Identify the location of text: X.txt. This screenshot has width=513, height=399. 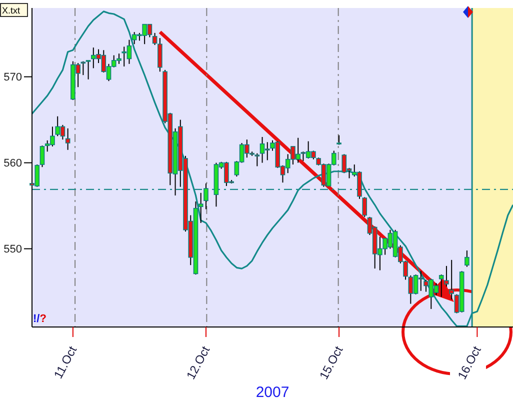
(11, 11).